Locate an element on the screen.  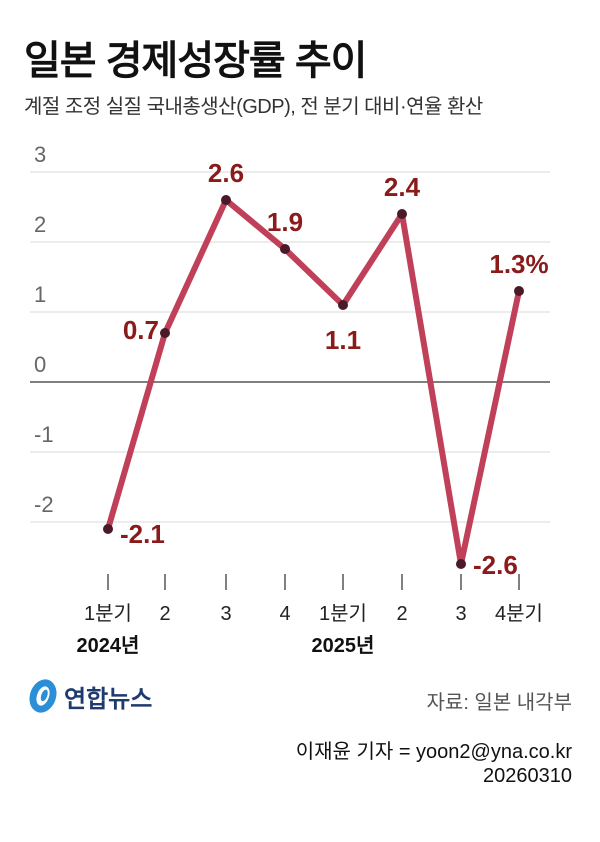
data-label: 0.7 is located at coordinates (141, 330).